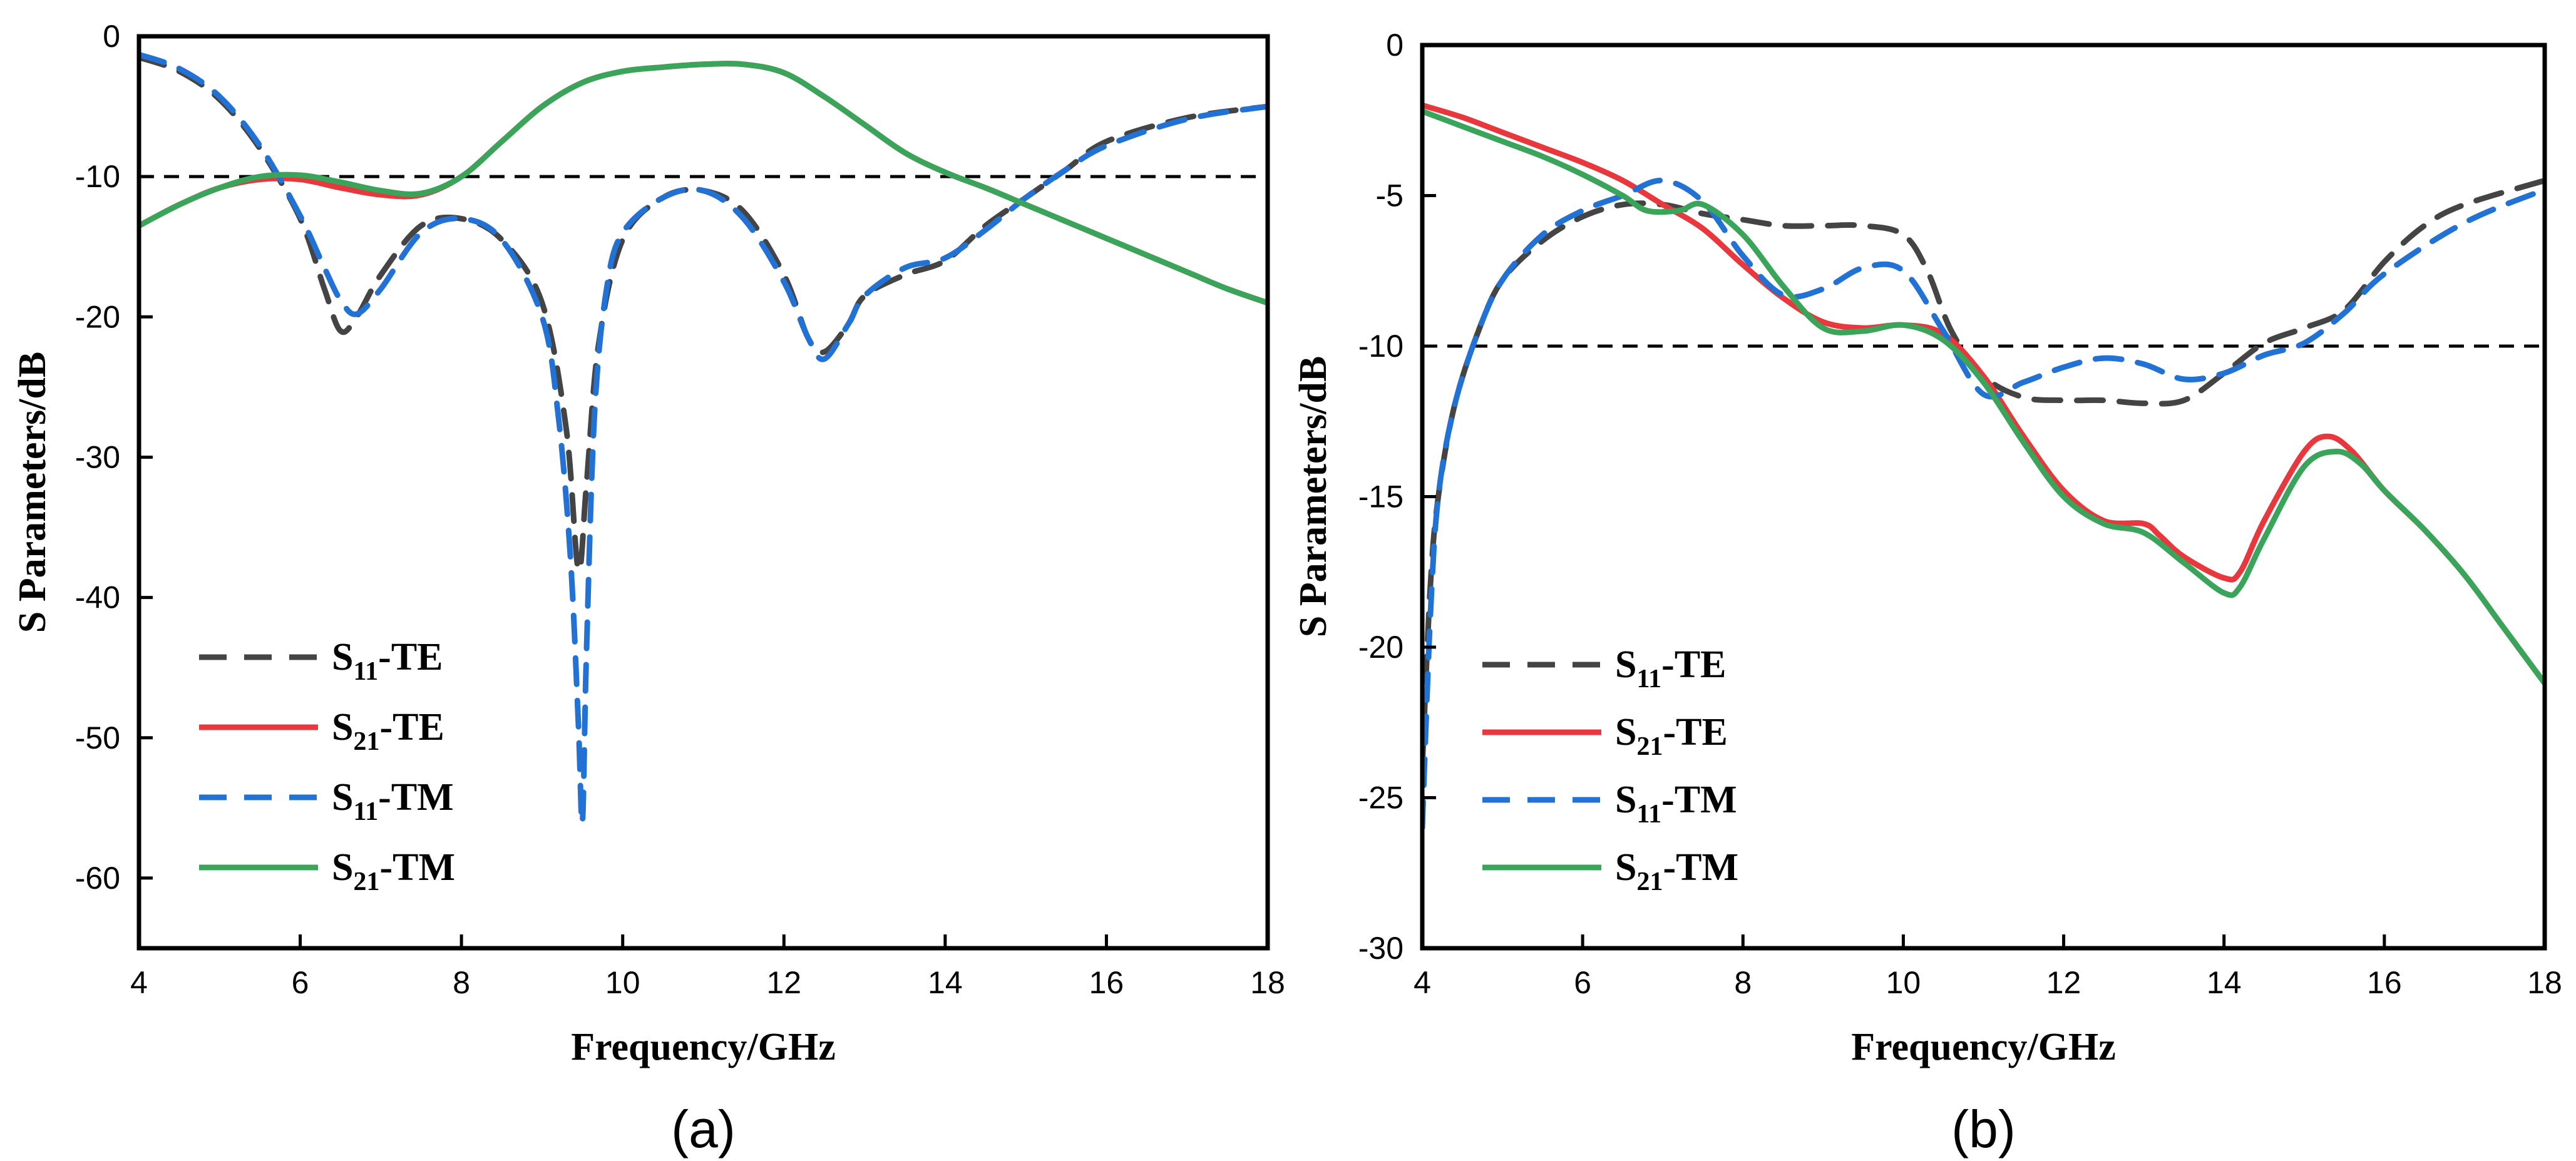 Image resolution: width=2576 pixels, height=1161 pixels. I want to click on series-line-s21-te, so click(703, 183).